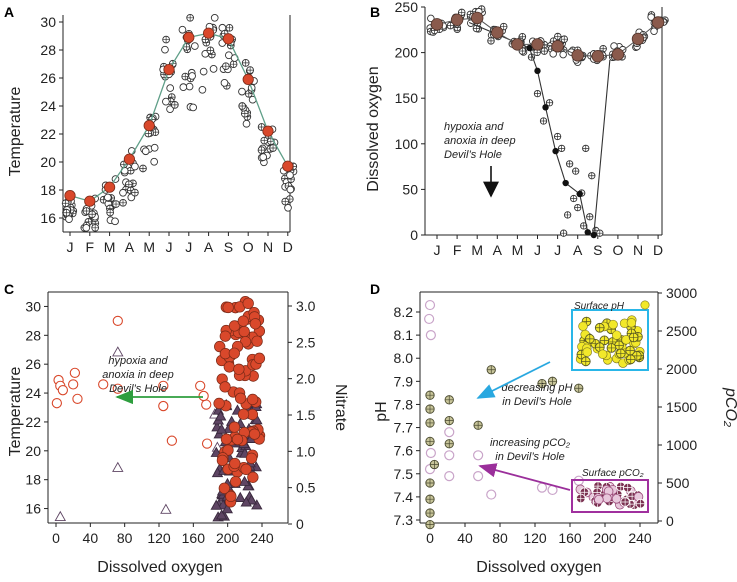 The image size is (737, 582). What do you see at coordinates (306, 488) in the screenshot?
I see `y2-tick-label: 0.5` at bounding box center [306, 488].